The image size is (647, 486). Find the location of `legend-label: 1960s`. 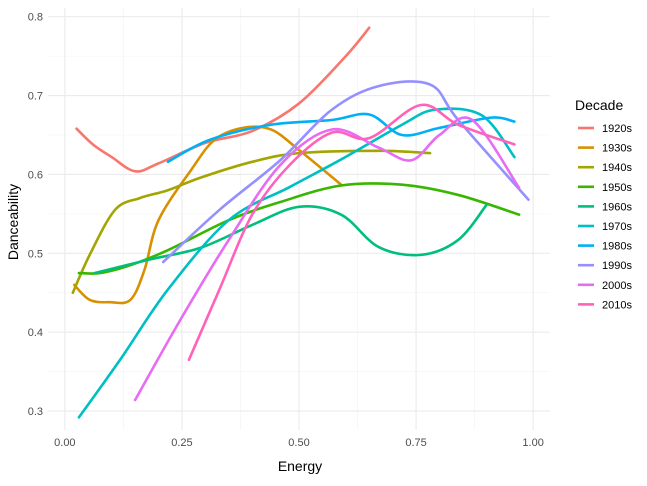

legend-label: 1960s is located at coordinates (617, 207).